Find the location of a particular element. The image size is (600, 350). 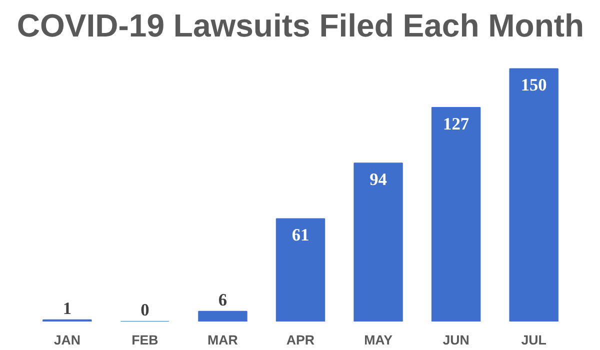

data-label: 61 is located at coordinates (301, 235).